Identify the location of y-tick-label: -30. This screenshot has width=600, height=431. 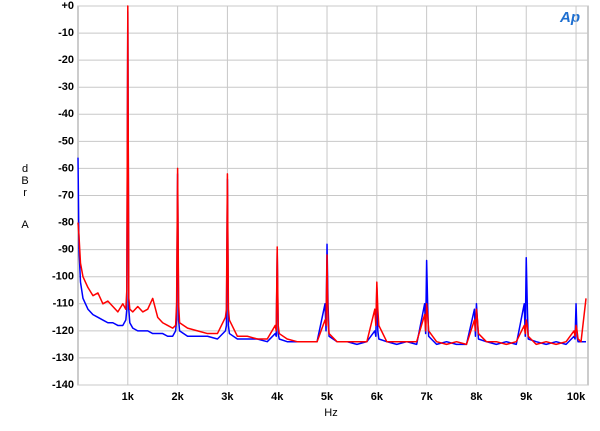
(66, 87).